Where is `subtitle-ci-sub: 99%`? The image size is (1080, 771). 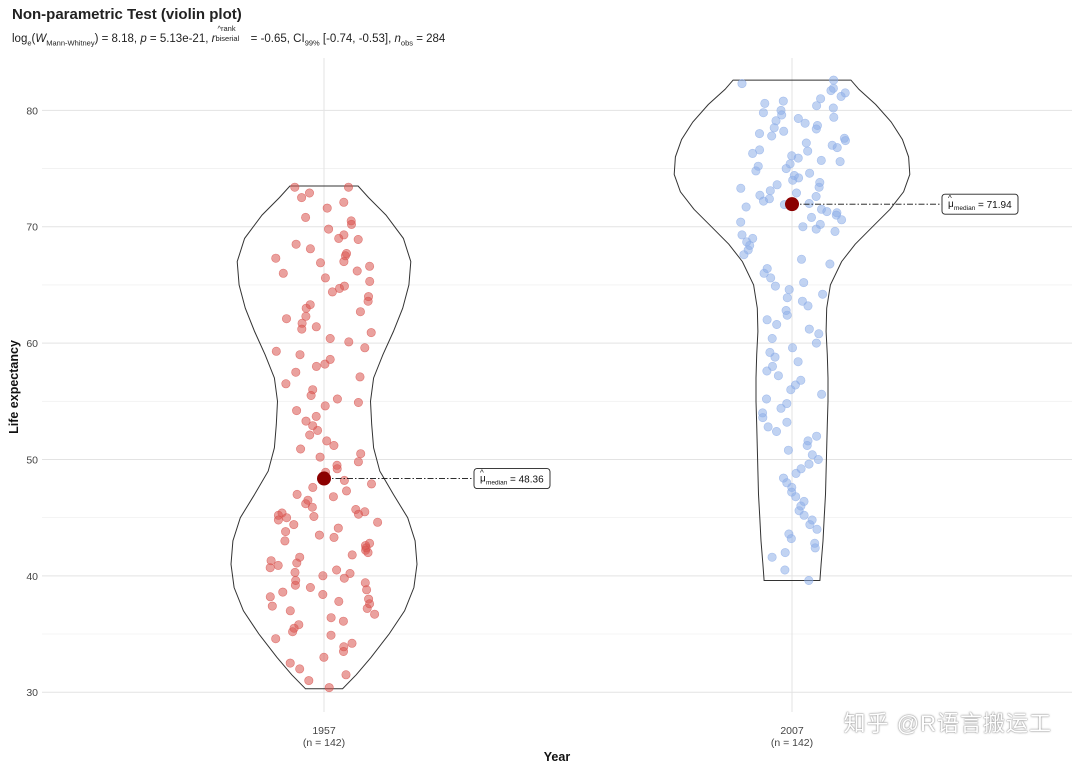 subtitle-ci-sub: 99% is located at coordinates (312, 43).